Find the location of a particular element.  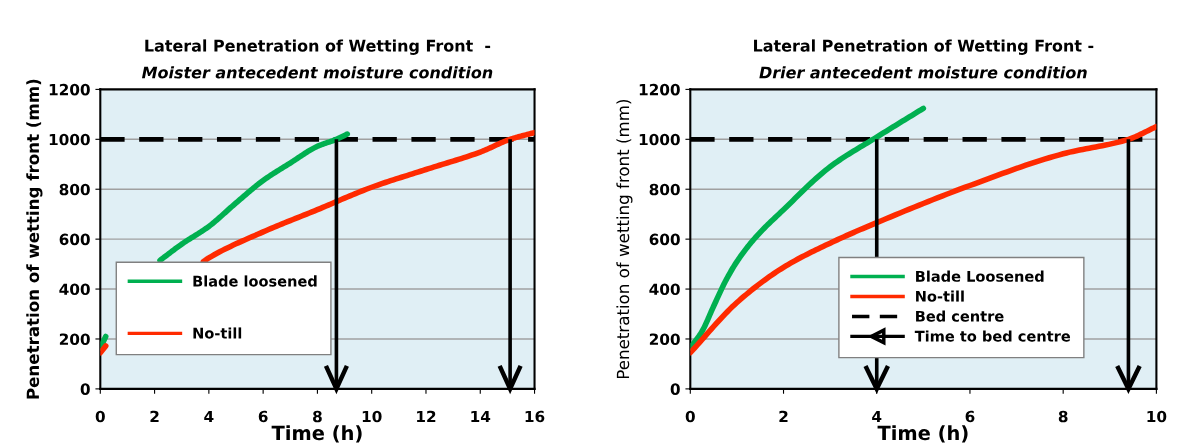

x-tick-label: 16 is located at coordinates (535, 416).